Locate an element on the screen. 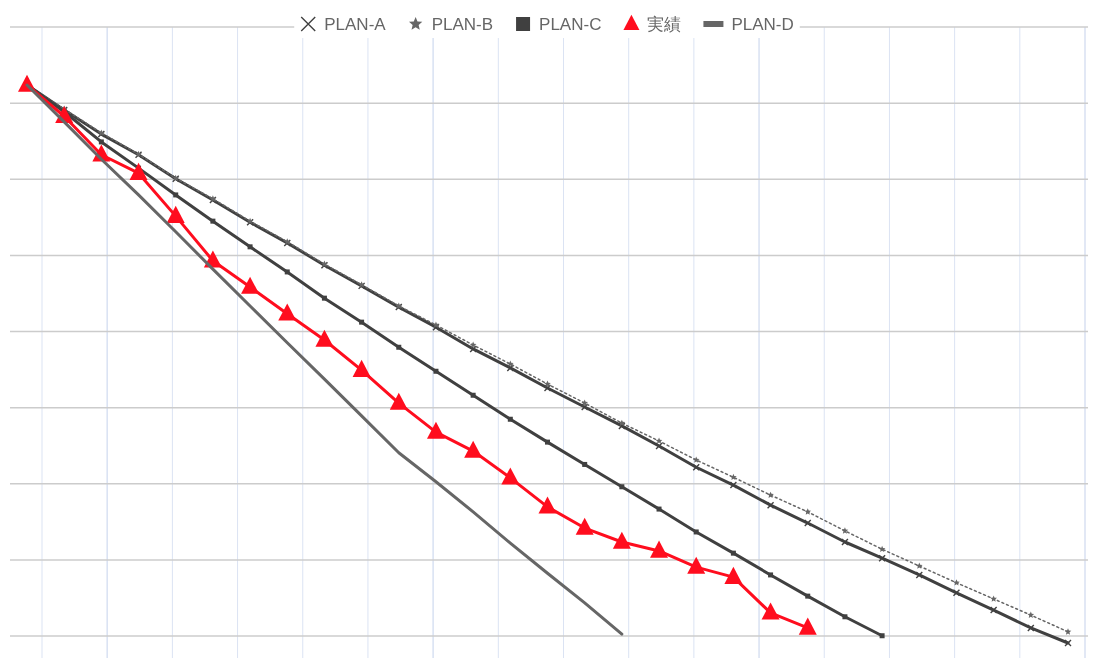  legend-label: PLAN-B is located at coordinates (462, 24).